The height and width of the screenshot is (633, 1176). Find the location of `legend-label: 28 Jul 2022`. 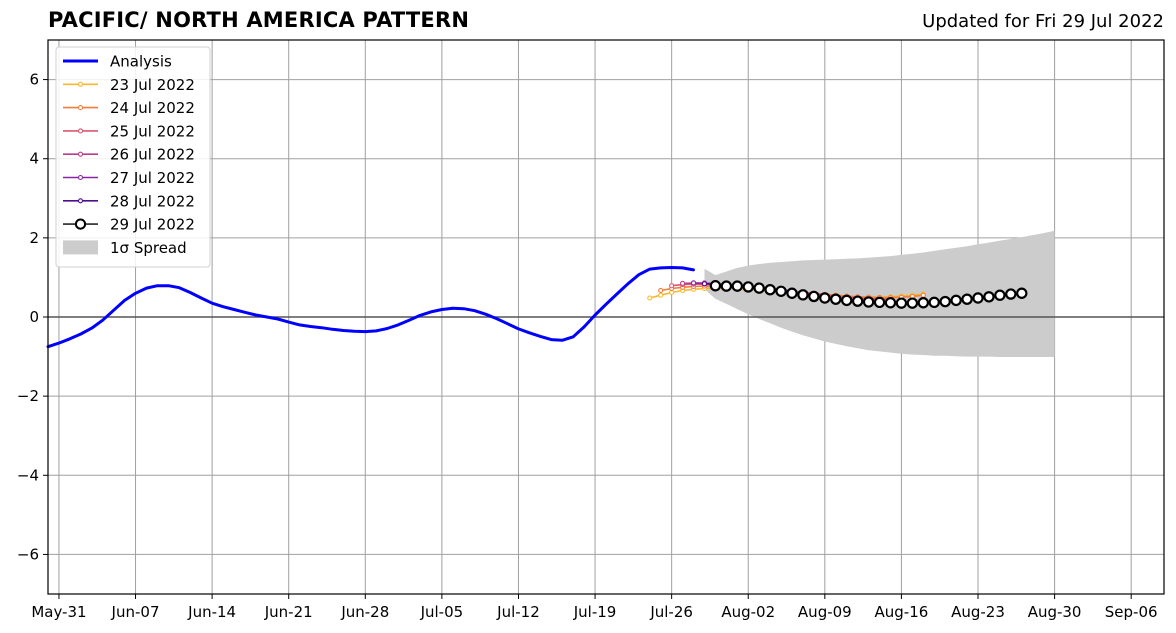

legend-label: 28 Jul 2022 is located at coordinates (152, 201).